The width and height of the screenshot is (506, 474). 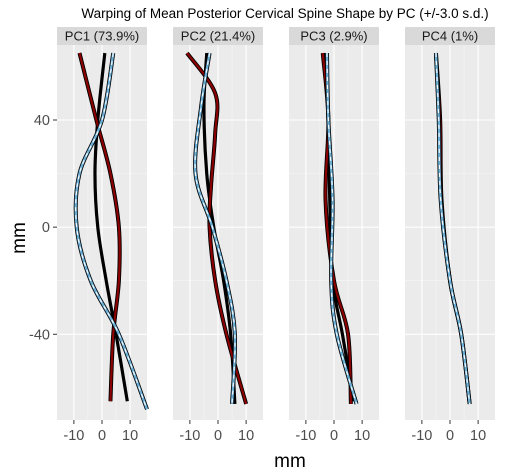 What do you see at coordinates (274, 432) in the screenshot?
I see `x-axis: -10 0 10 -10 0 10 -10 0 10 -10 0 10` at bounding box center [274, 432].